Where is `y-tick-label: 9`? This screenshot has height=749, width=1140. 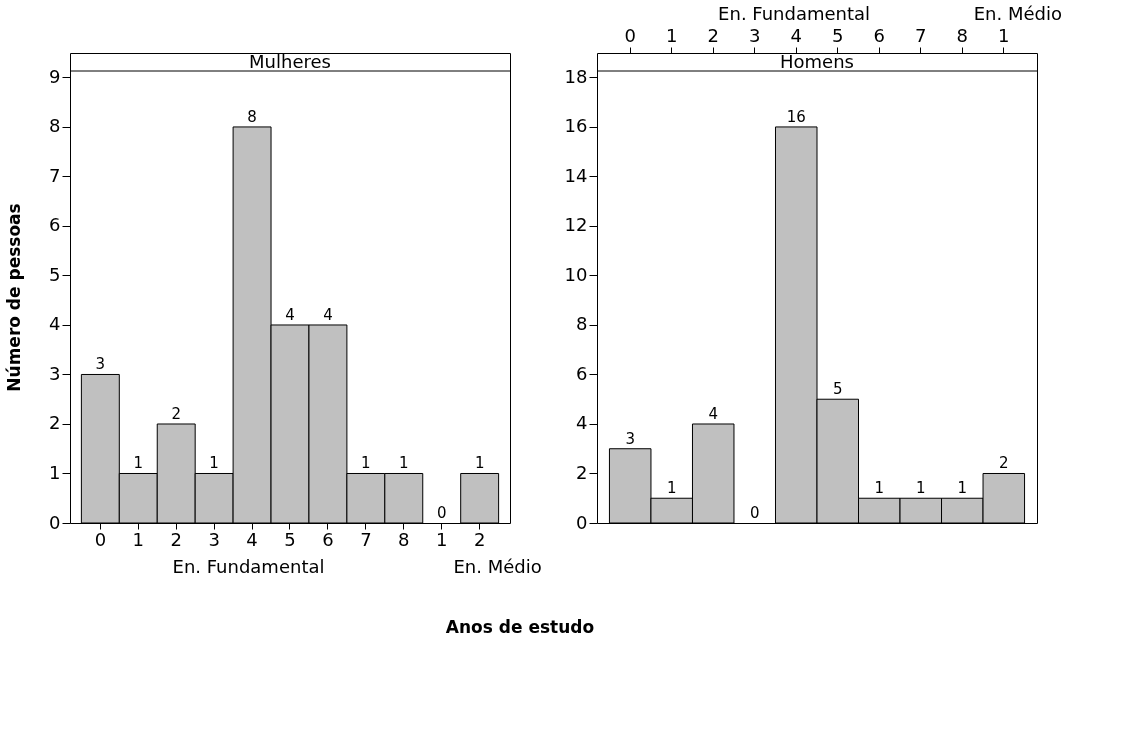
y-tick-label: 9 is located at coordinates (55, 76).